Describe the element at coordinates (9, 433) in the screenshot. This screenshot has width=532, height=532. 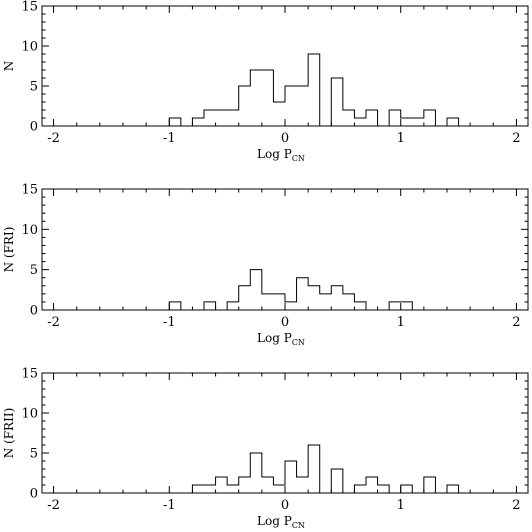
I see `y-axis-label: N (FRII)` at that location.